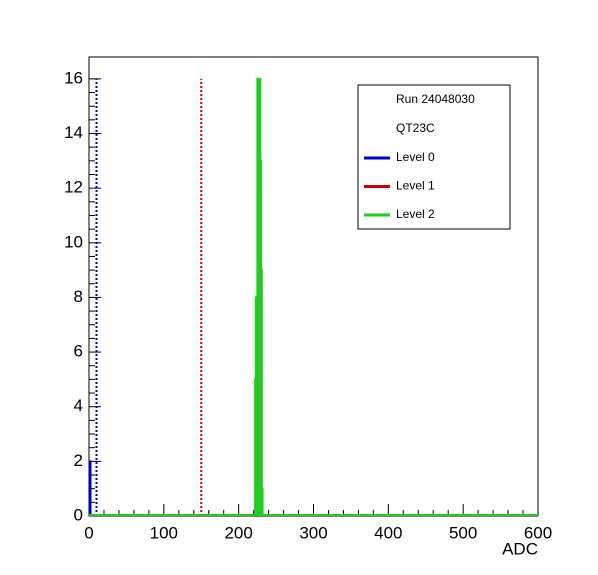 Image resolution: width=598 pixels, height=575 pixels. I want to click on x-tick-label: 500, so click(463, 532).